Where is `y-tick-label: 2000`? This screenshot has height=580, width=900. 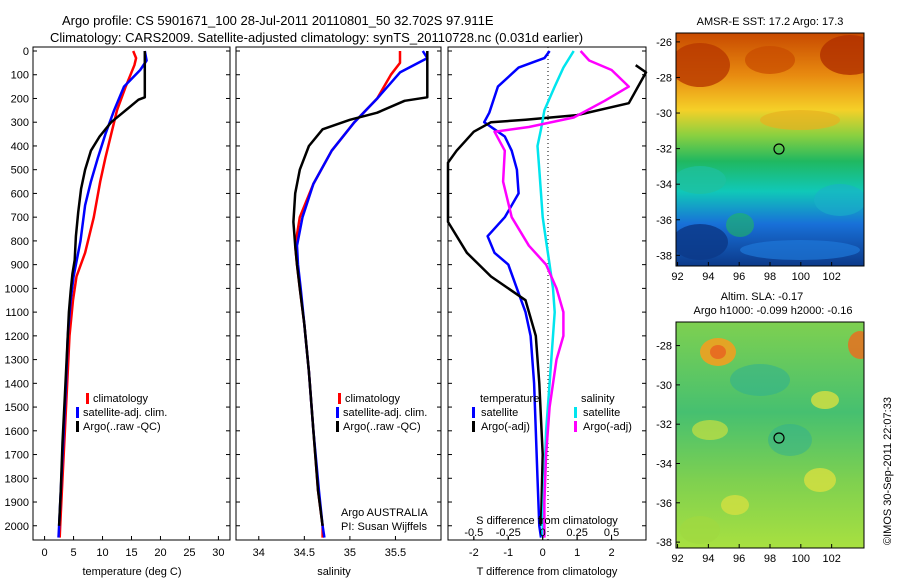 y-tick-label: 2000 is located at coordinates (17, 527).